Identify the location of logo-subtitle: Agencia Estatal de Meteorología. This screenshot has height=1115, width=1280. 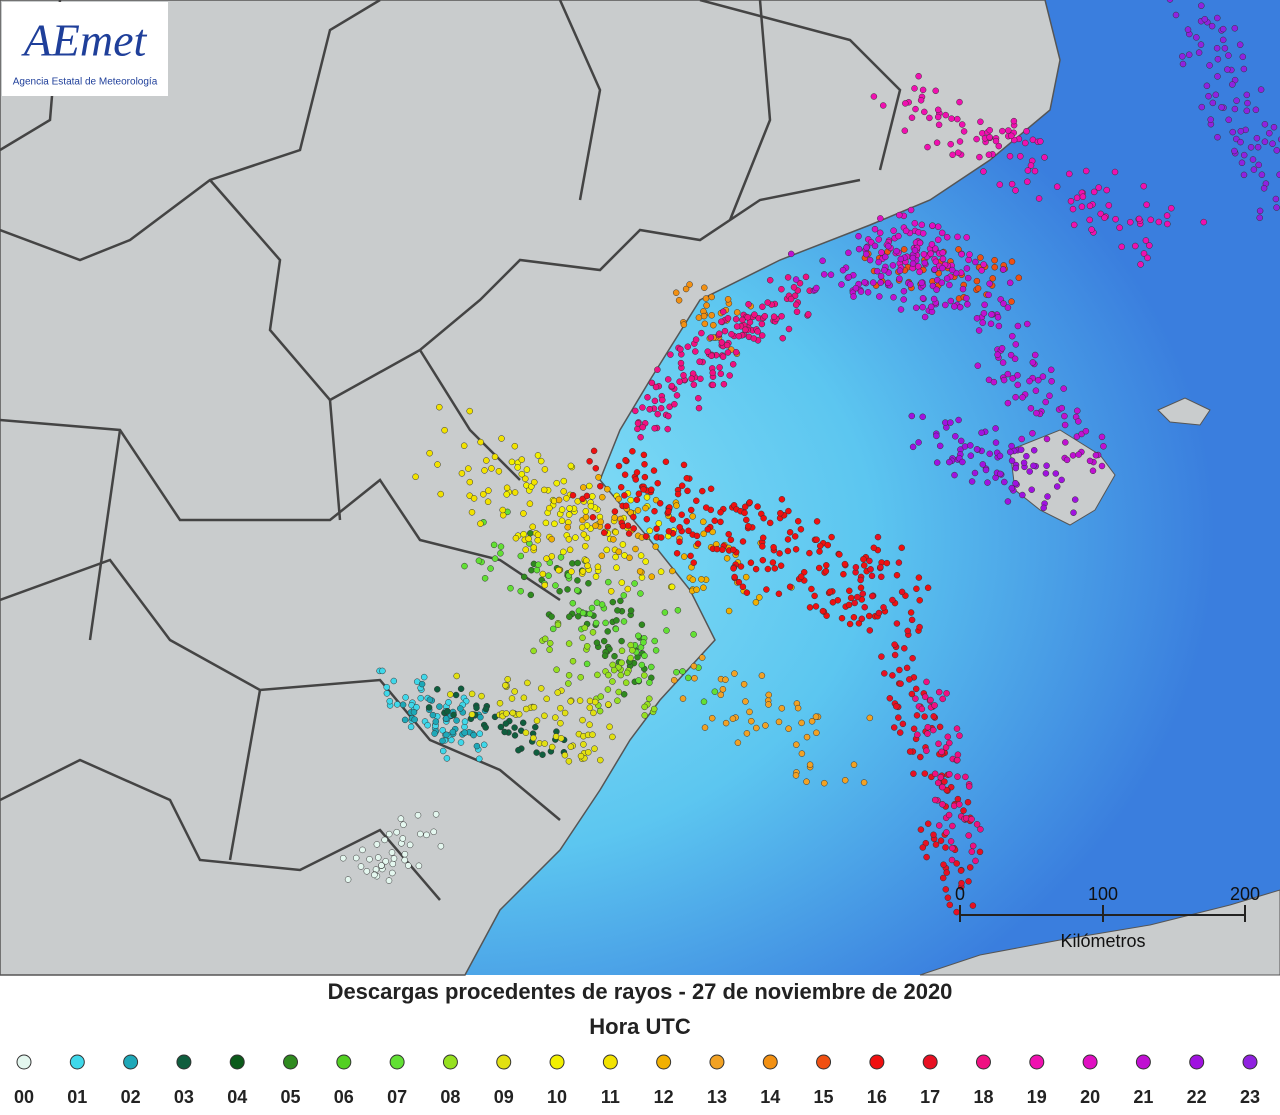
(85, 82).